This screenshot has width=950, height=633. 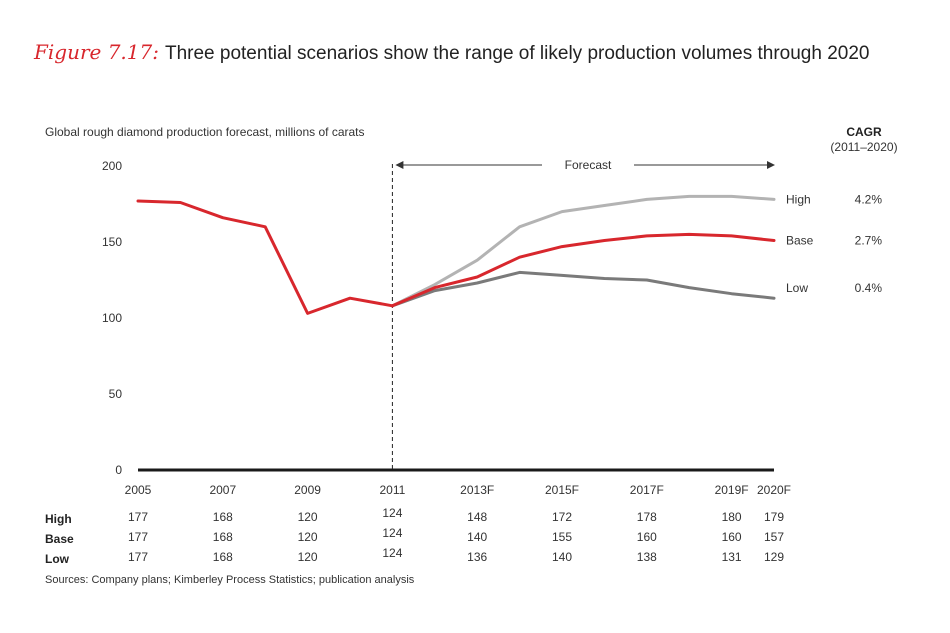 What do you see at coordinates (869, 199) in the screenshot?
I see `cagr-value-high: 4.2%` at bounding box center [869, 199].